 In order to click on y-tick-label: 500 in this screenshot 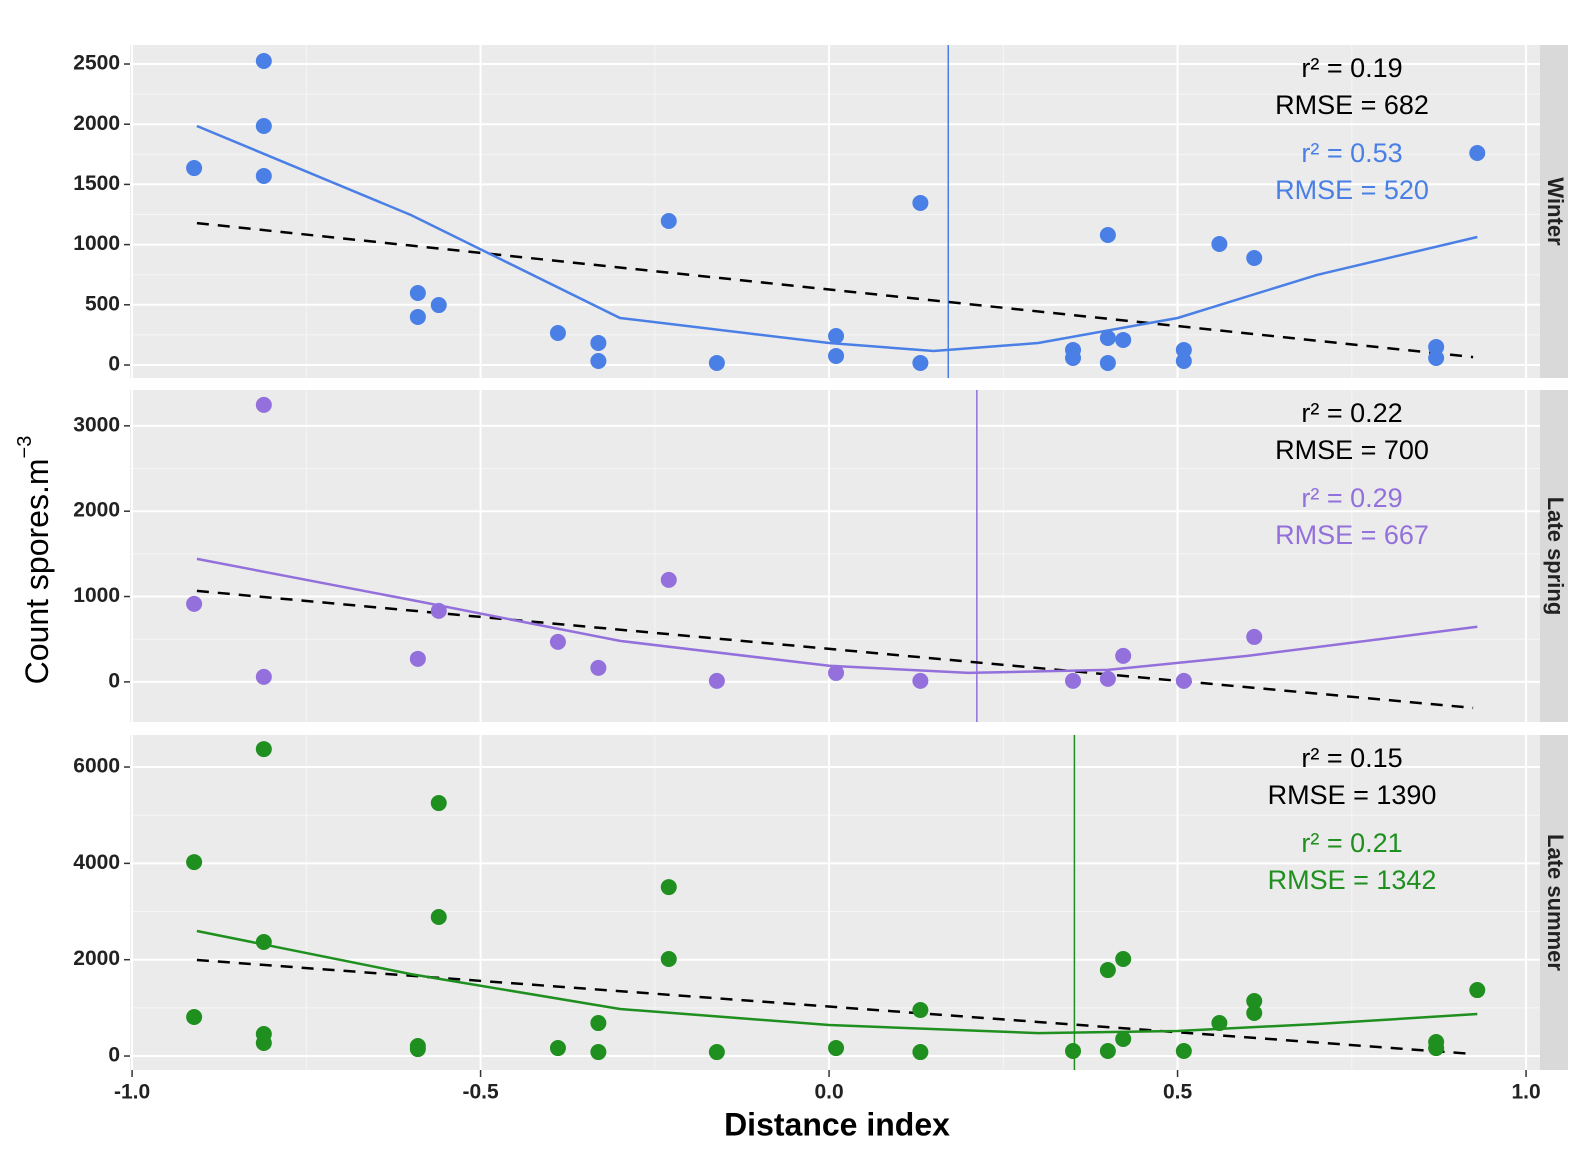, I will do `click(102, 303)`.